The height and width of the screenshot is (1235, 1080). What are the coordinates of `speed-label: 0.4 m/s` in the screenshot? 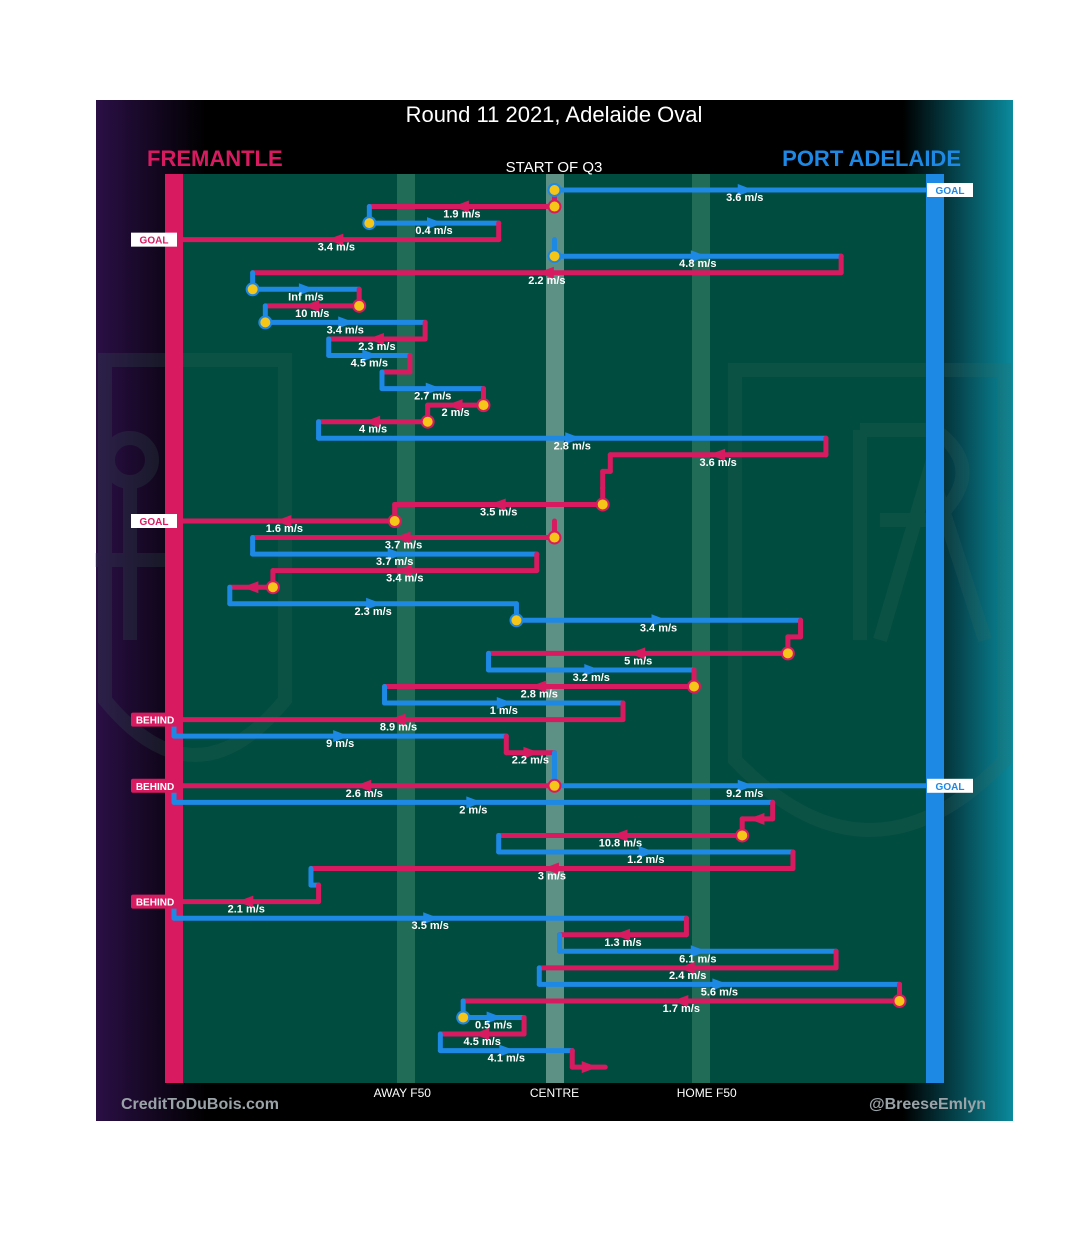 It's located at (433, 231).